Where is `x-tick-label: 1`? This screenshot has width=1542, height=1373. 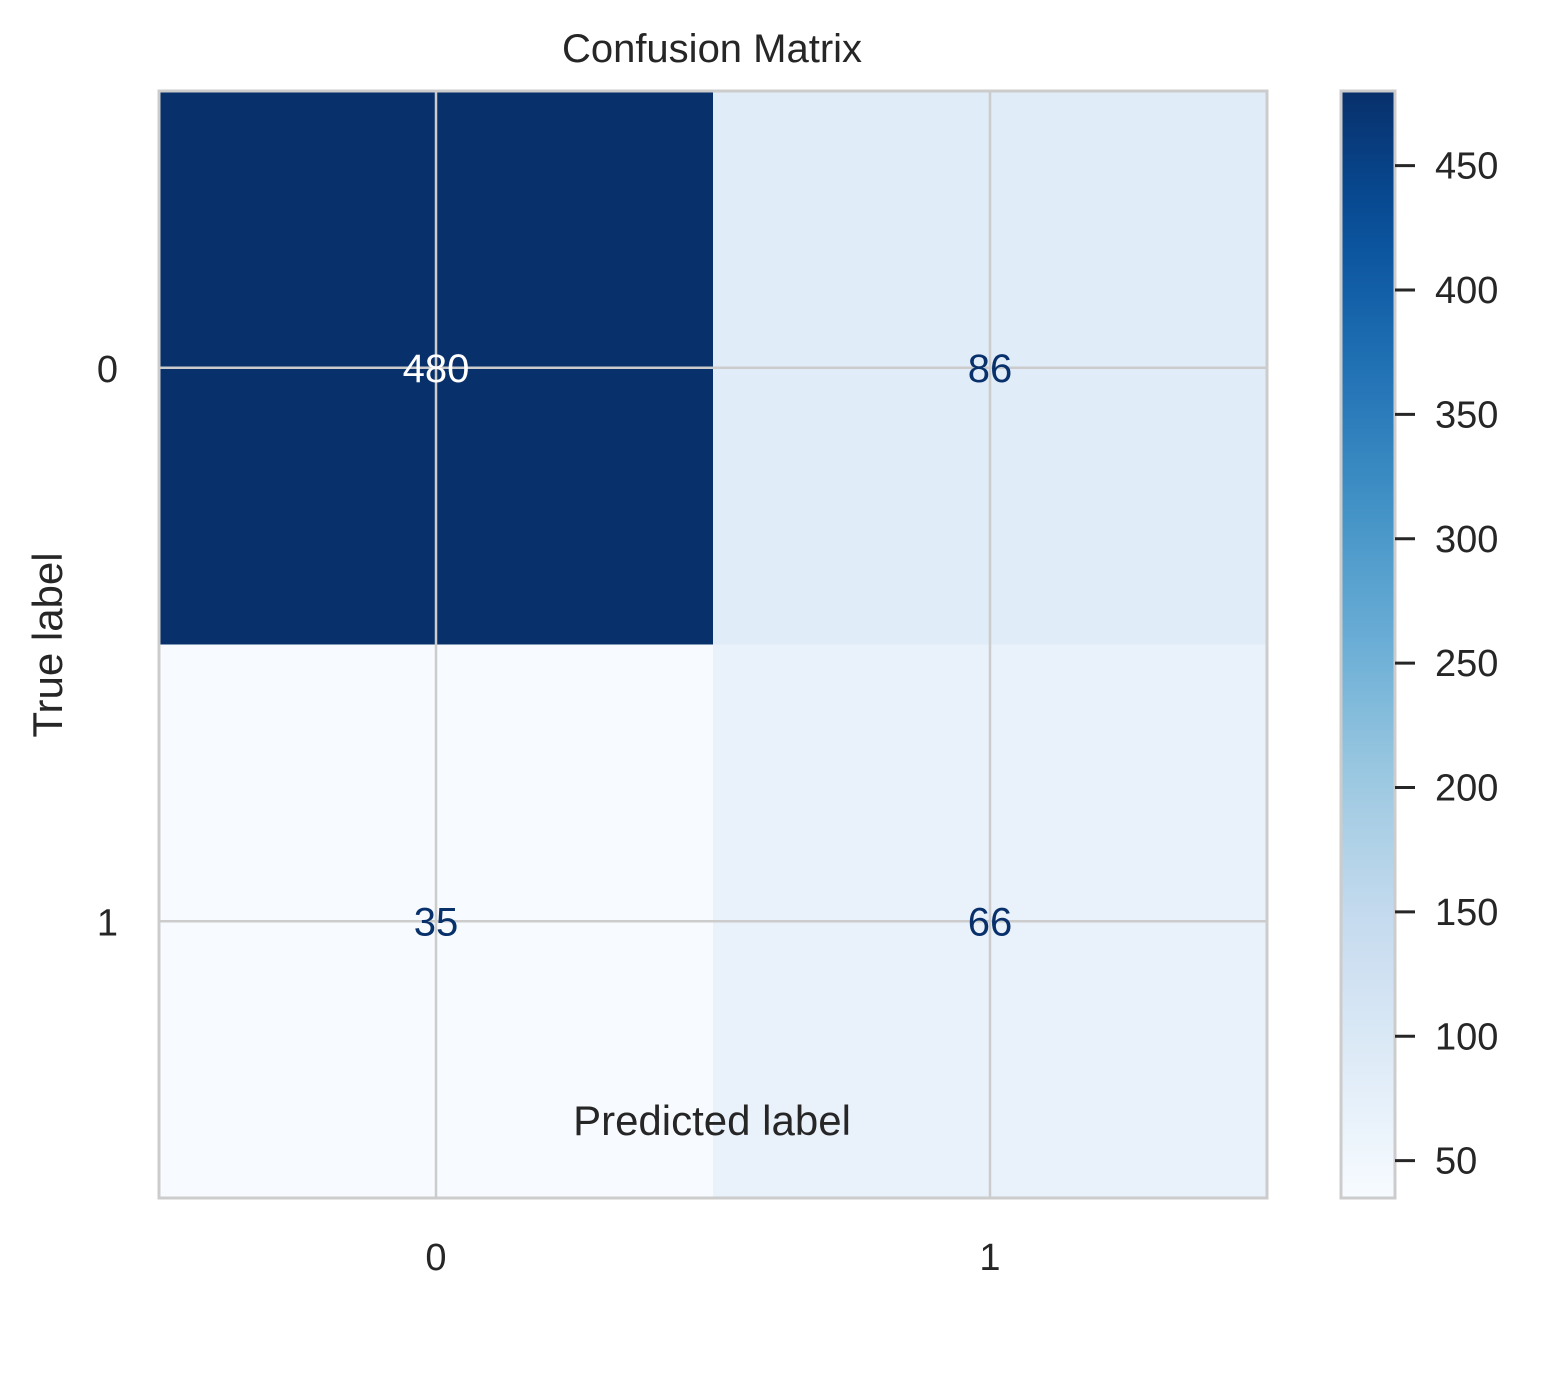
x-tick-label: 1 is located at coordinates (989, 1258).